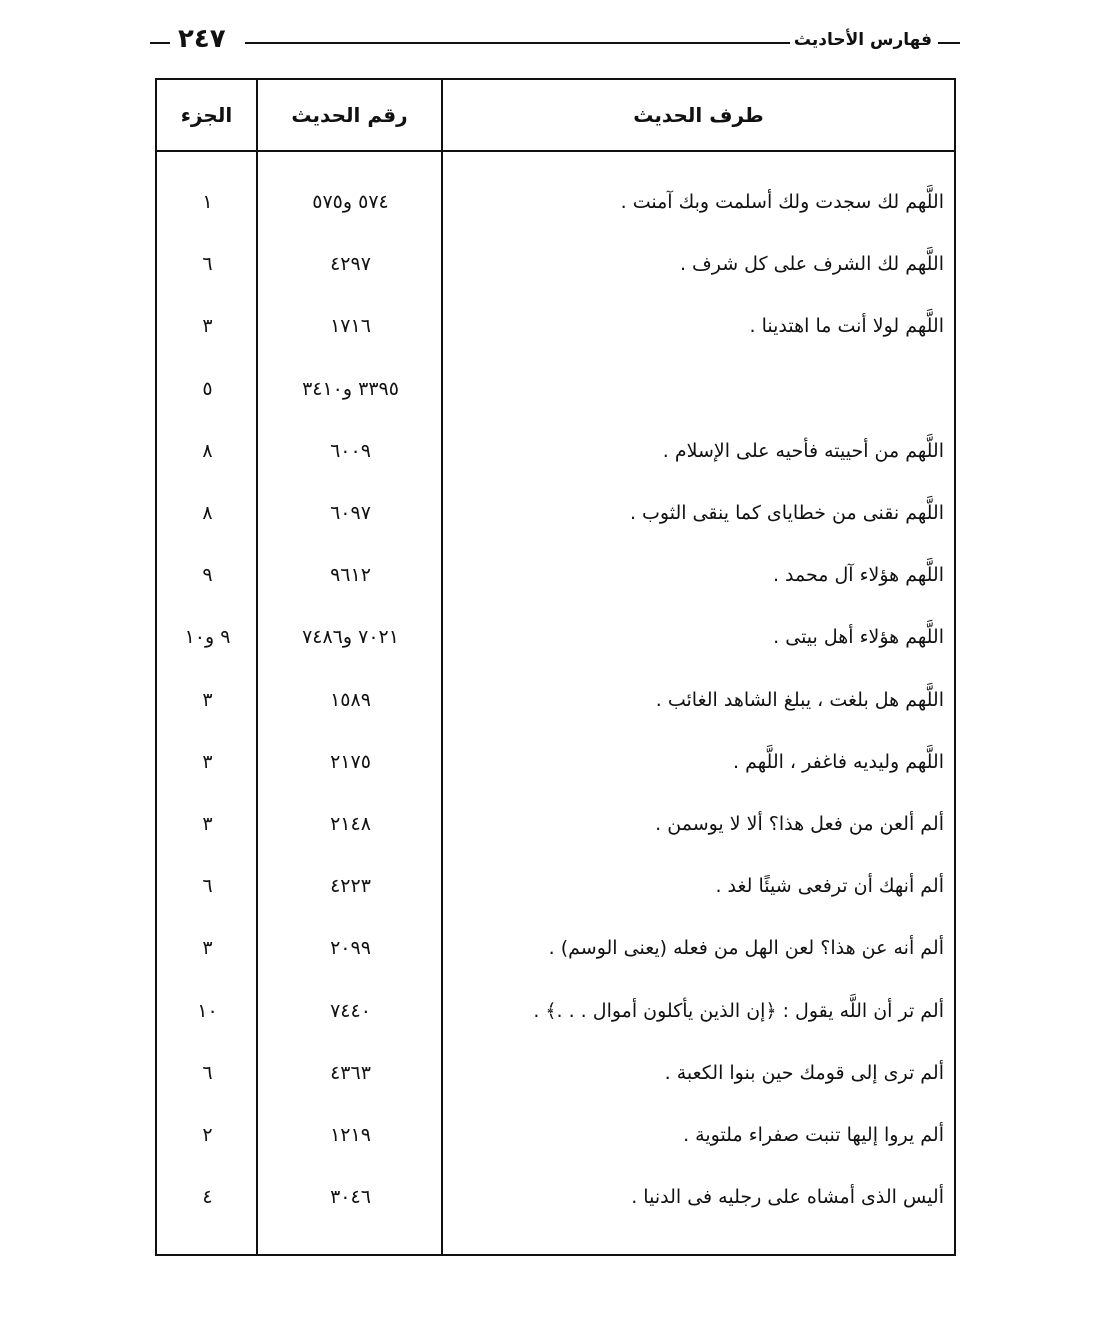 The width and height of the screenshot is (1112, 1331). What do you see at coordinates (350, 326) in the screenshot?
I see `hadith-number: ١٧١٦` at bounding box center [350, 326].